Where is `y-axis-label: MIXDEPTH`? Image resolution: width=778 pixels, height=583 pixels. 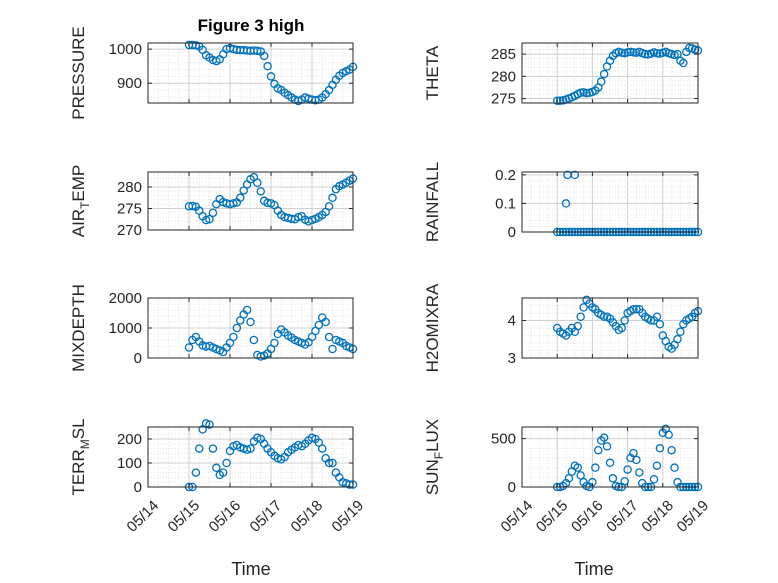
y-axis-label: MIXDEPTH is located at coordinates (78, 328).